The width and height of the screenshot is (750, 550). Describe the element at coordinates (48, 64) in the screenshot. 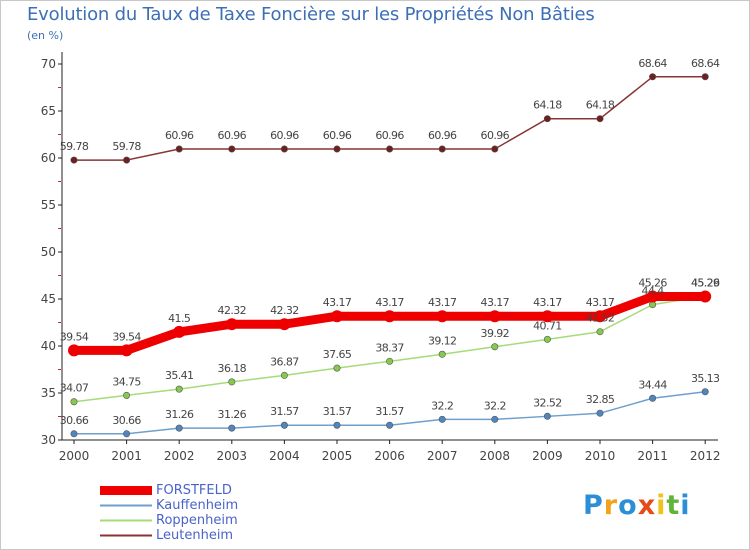

I see `y-tick-label: 70` at that location.